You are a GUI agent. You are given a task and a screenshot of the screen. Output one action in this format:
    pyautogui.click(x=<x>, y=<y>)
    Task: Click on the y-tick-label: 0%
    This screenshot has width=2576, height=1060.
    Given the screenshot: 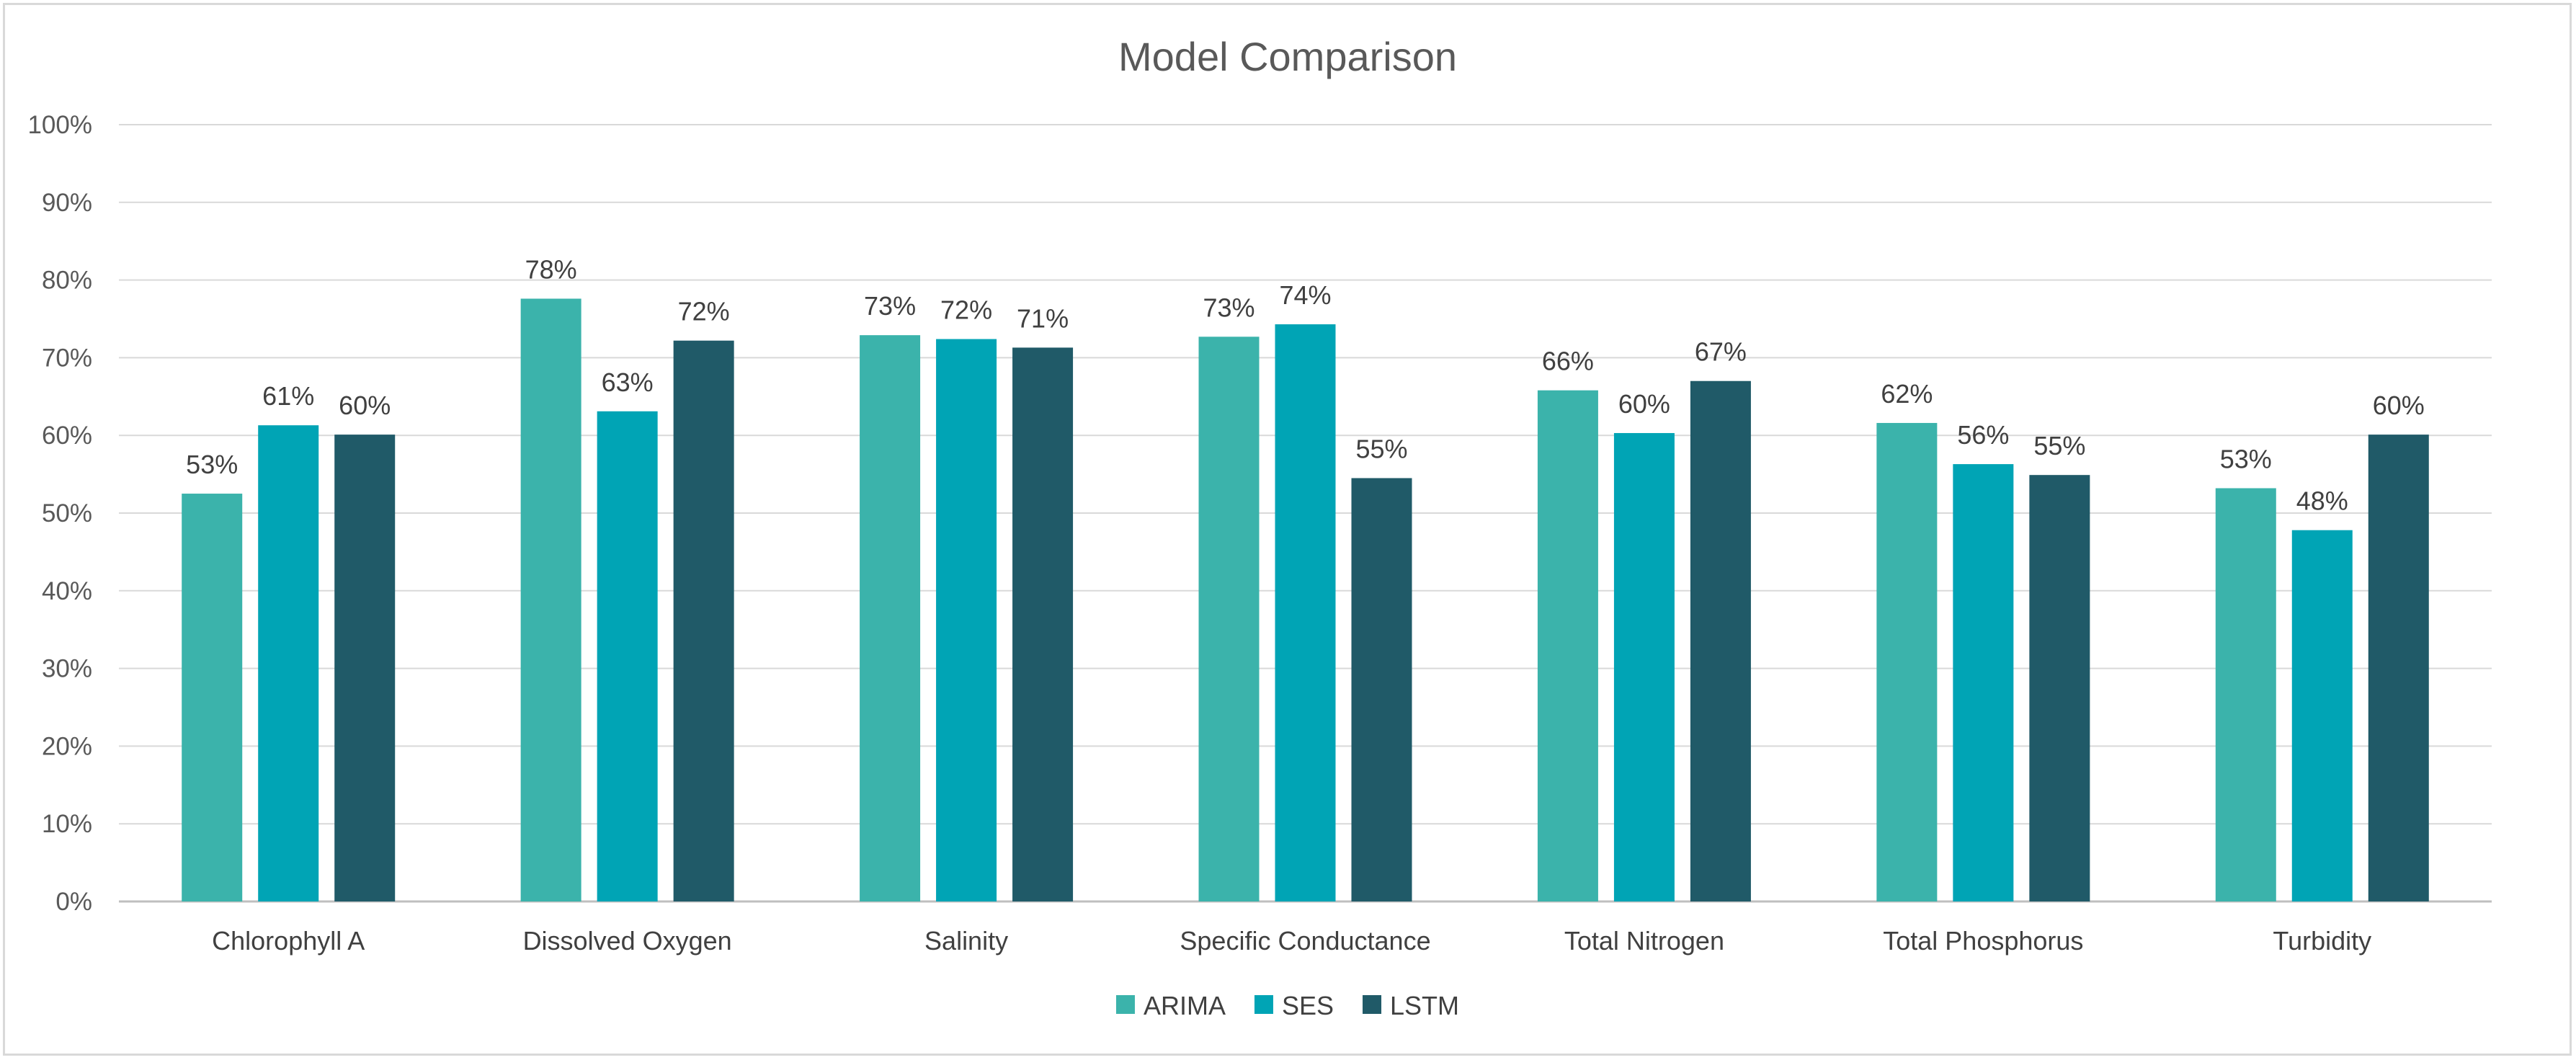 What is the action you would take?
    pyautogui.click(x=73, y=902)
    